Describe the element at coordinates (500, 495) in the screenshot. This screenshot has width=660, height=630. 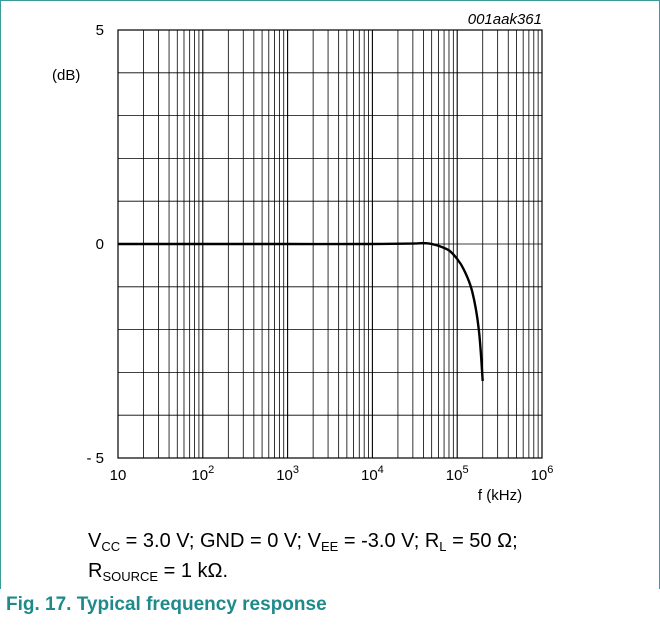
I see `x-axis-label: f (kHz)` at that location.